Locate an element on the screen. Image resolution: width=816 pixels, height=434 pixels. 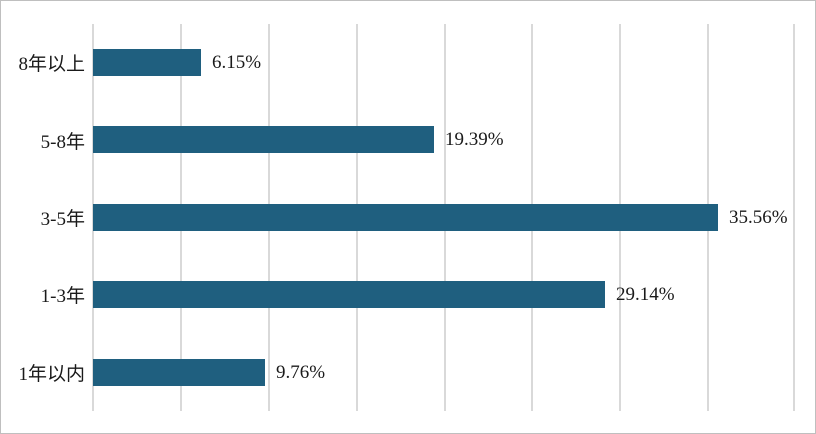
value-label: 19.39% is located at coordinates (474, 140).